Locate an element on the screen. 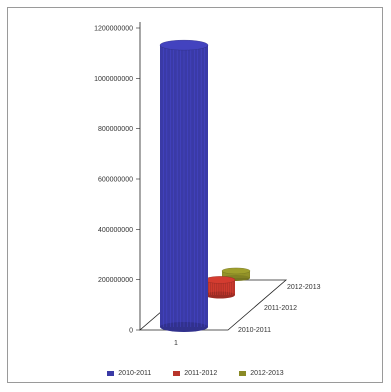 This screenshot has height=392, width=391. y-axis is located at coordinates (138, 176).